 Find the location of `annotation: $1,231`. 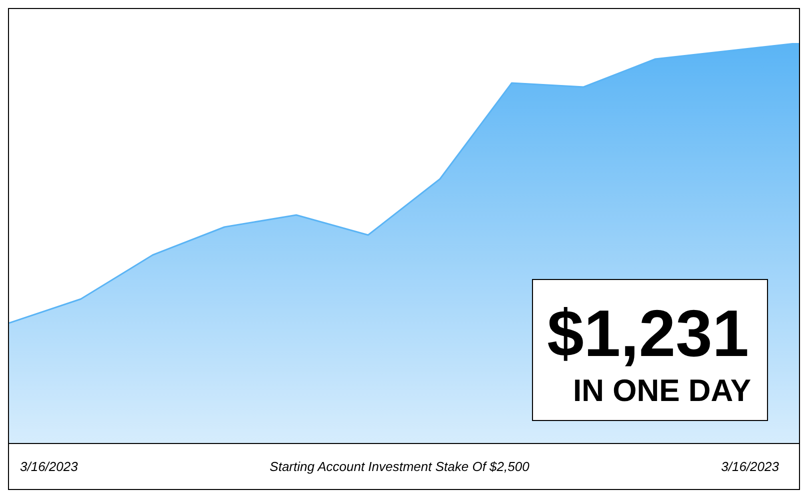

annotation: $1,231 is located at coordinates (648, 333).